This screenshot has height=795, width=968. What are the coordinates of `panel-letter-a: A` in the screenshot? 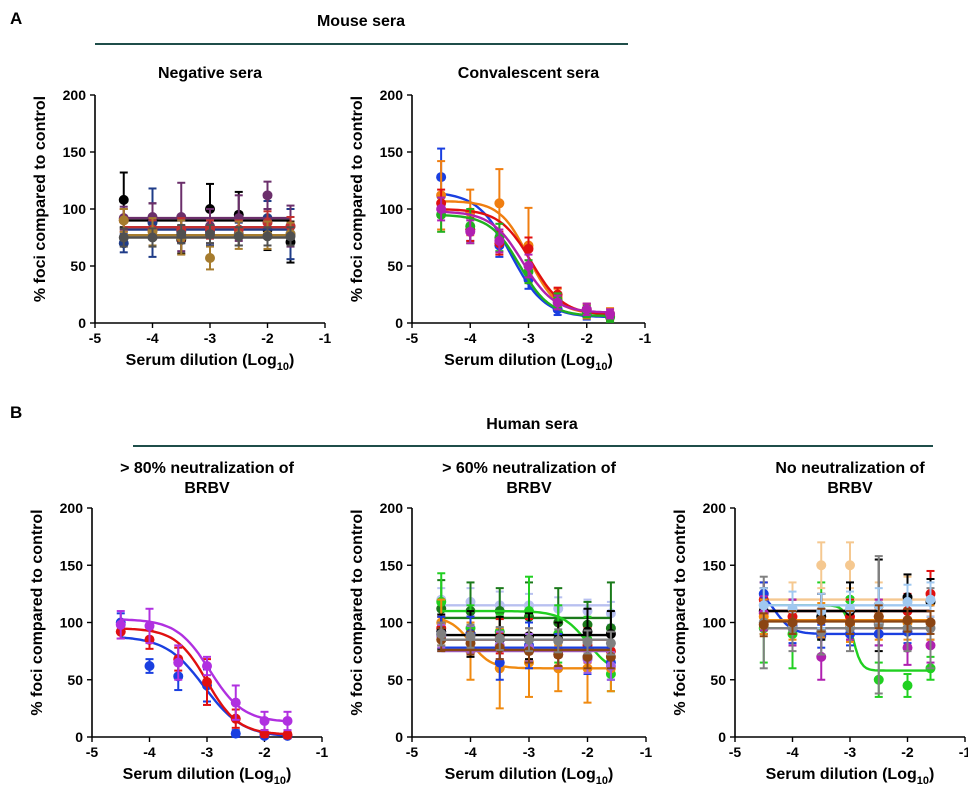 It's located at (16, 18).